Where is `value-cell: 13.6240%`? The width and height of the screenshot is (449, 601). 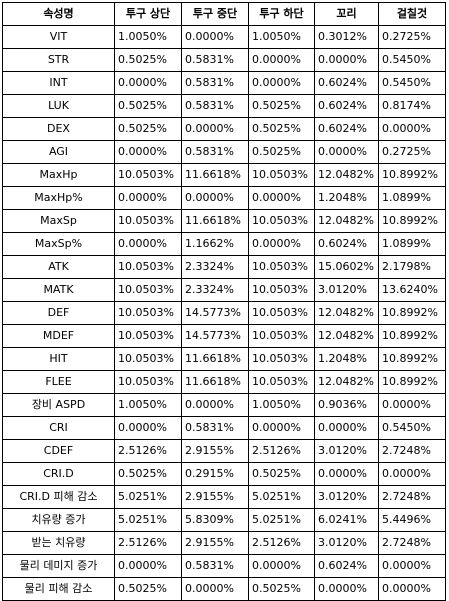 value-cell: 13.6240% is located at coordinates (412, 290).